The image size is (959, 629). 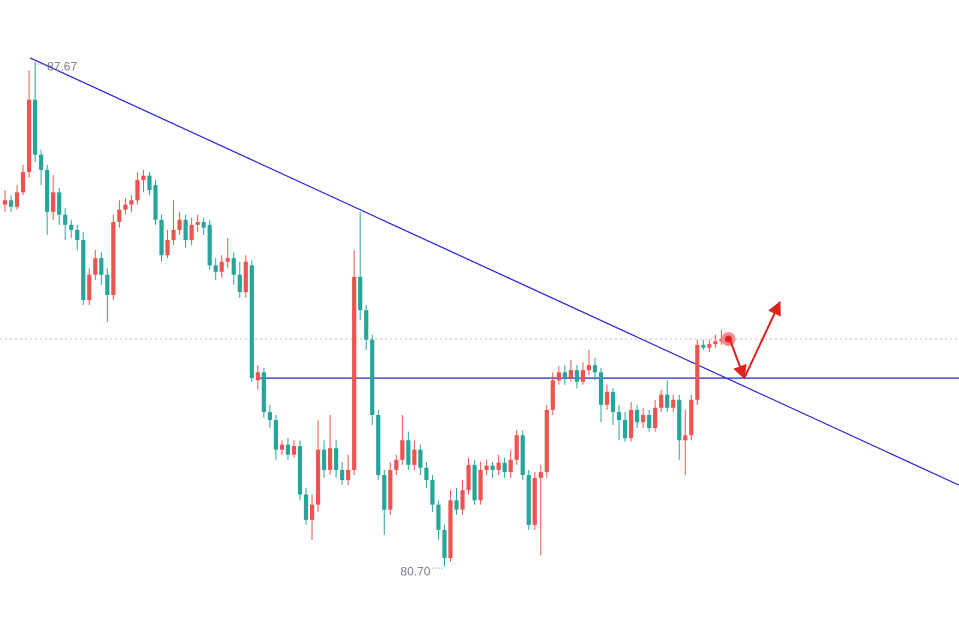 I want to click on arrow-segment, so click(x=737, y=358).